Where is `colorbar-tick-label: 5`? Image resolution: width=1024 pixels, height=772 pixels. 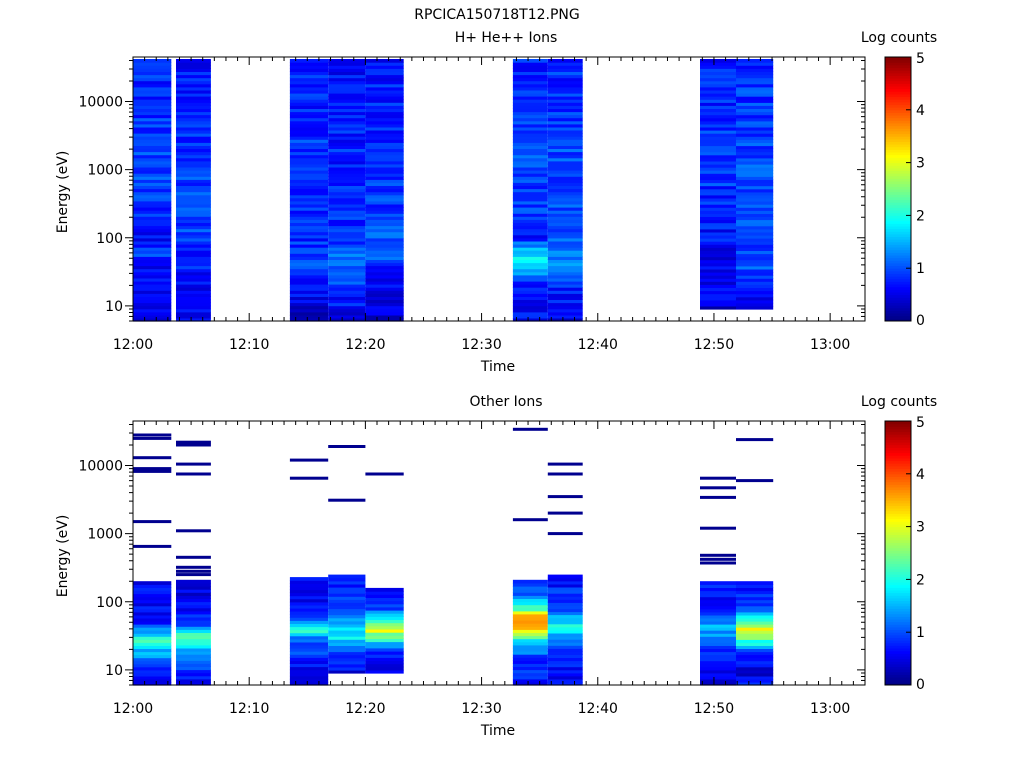
colorbar-tick-label: 5 is located at coordinates (920, 423).